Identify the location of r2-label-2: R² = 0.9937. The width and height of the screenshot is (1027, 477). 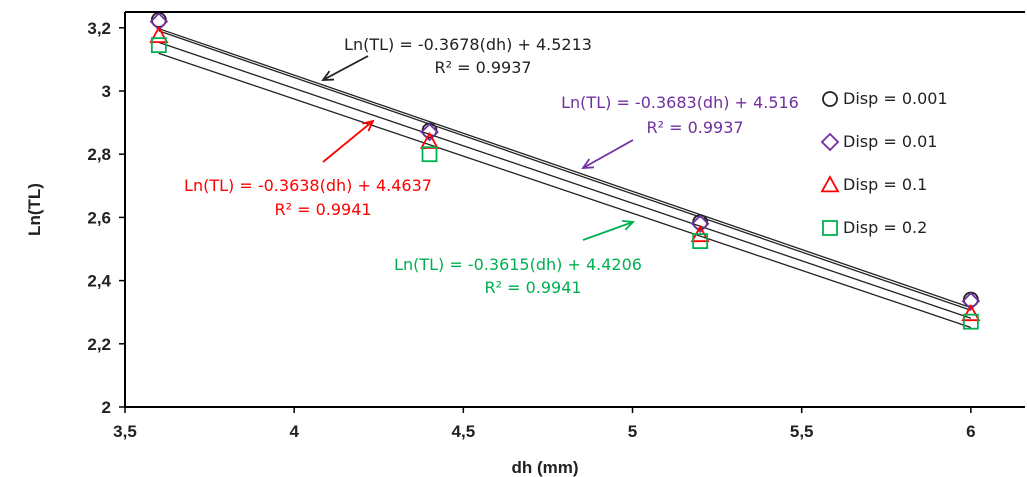
(694, 127).